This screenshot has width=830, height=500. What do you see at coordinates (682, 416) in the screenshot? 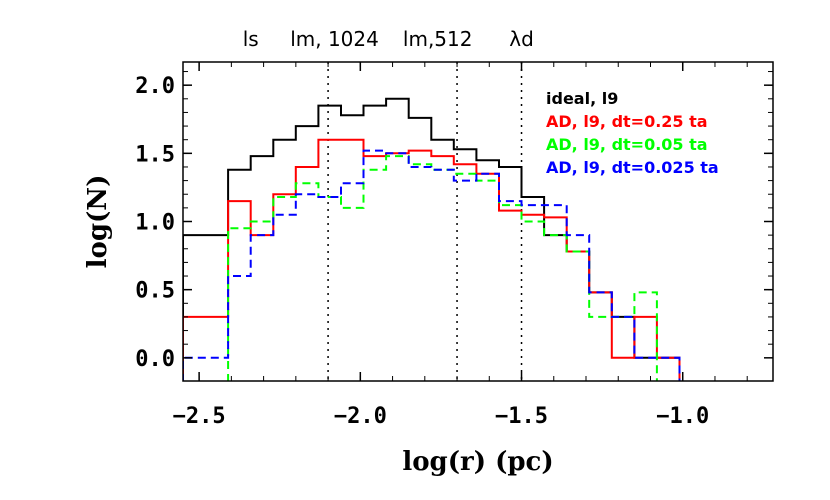
I see `x-tick-label: −1.0` at bounding box center [682, 416].